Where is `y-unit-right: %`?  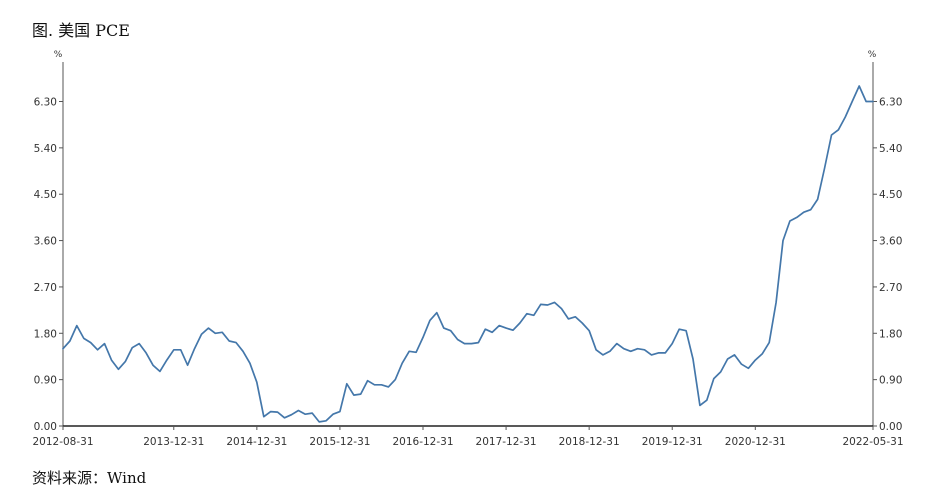
y-unit-right: % is located at coordinates (872, 55).